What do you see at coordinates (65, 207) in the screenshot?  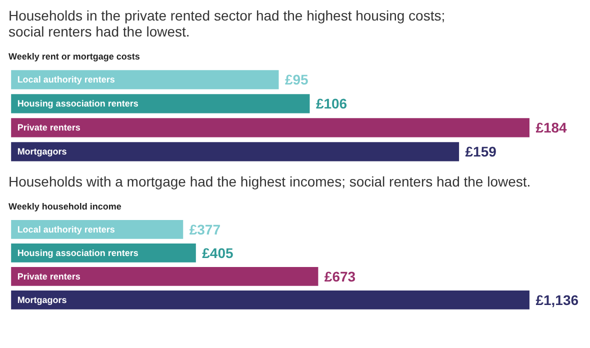 I see `chart-subtitle: Weekly household income` at bounding box center [65, 207].